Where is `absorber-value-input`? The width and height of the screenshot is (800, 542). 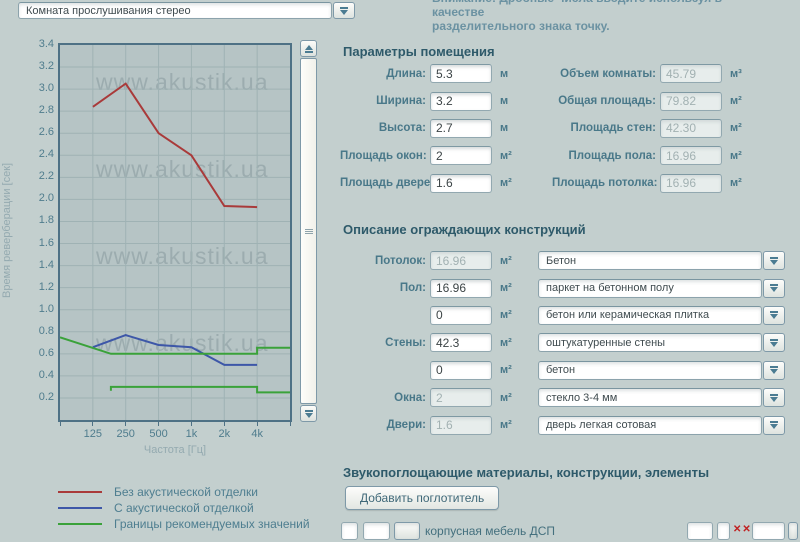 absorber-value-input is located at coordinates (768, 531).